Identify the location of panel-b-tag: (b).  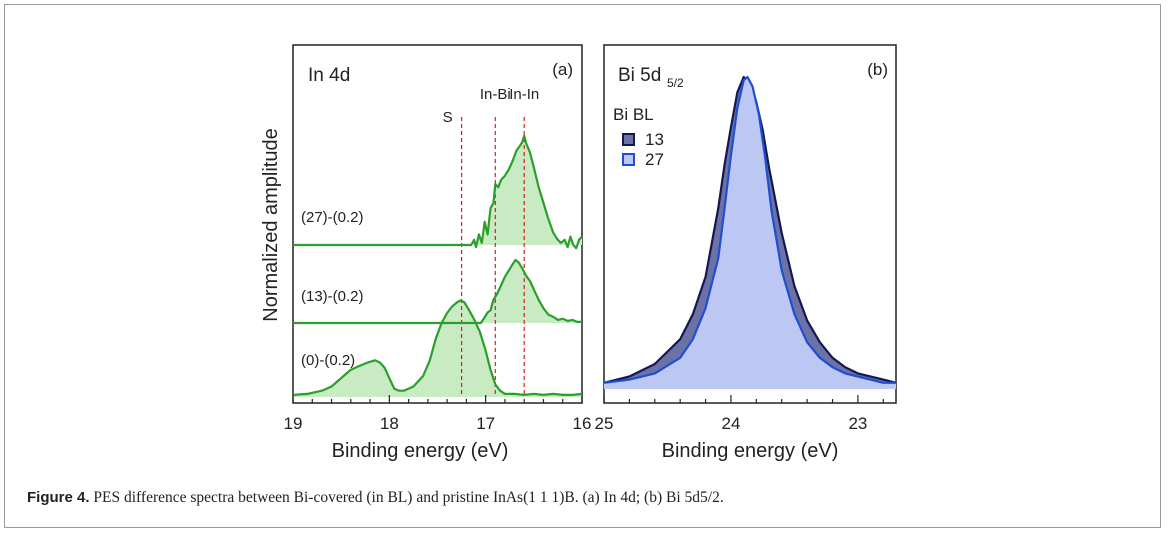
(877, 69).